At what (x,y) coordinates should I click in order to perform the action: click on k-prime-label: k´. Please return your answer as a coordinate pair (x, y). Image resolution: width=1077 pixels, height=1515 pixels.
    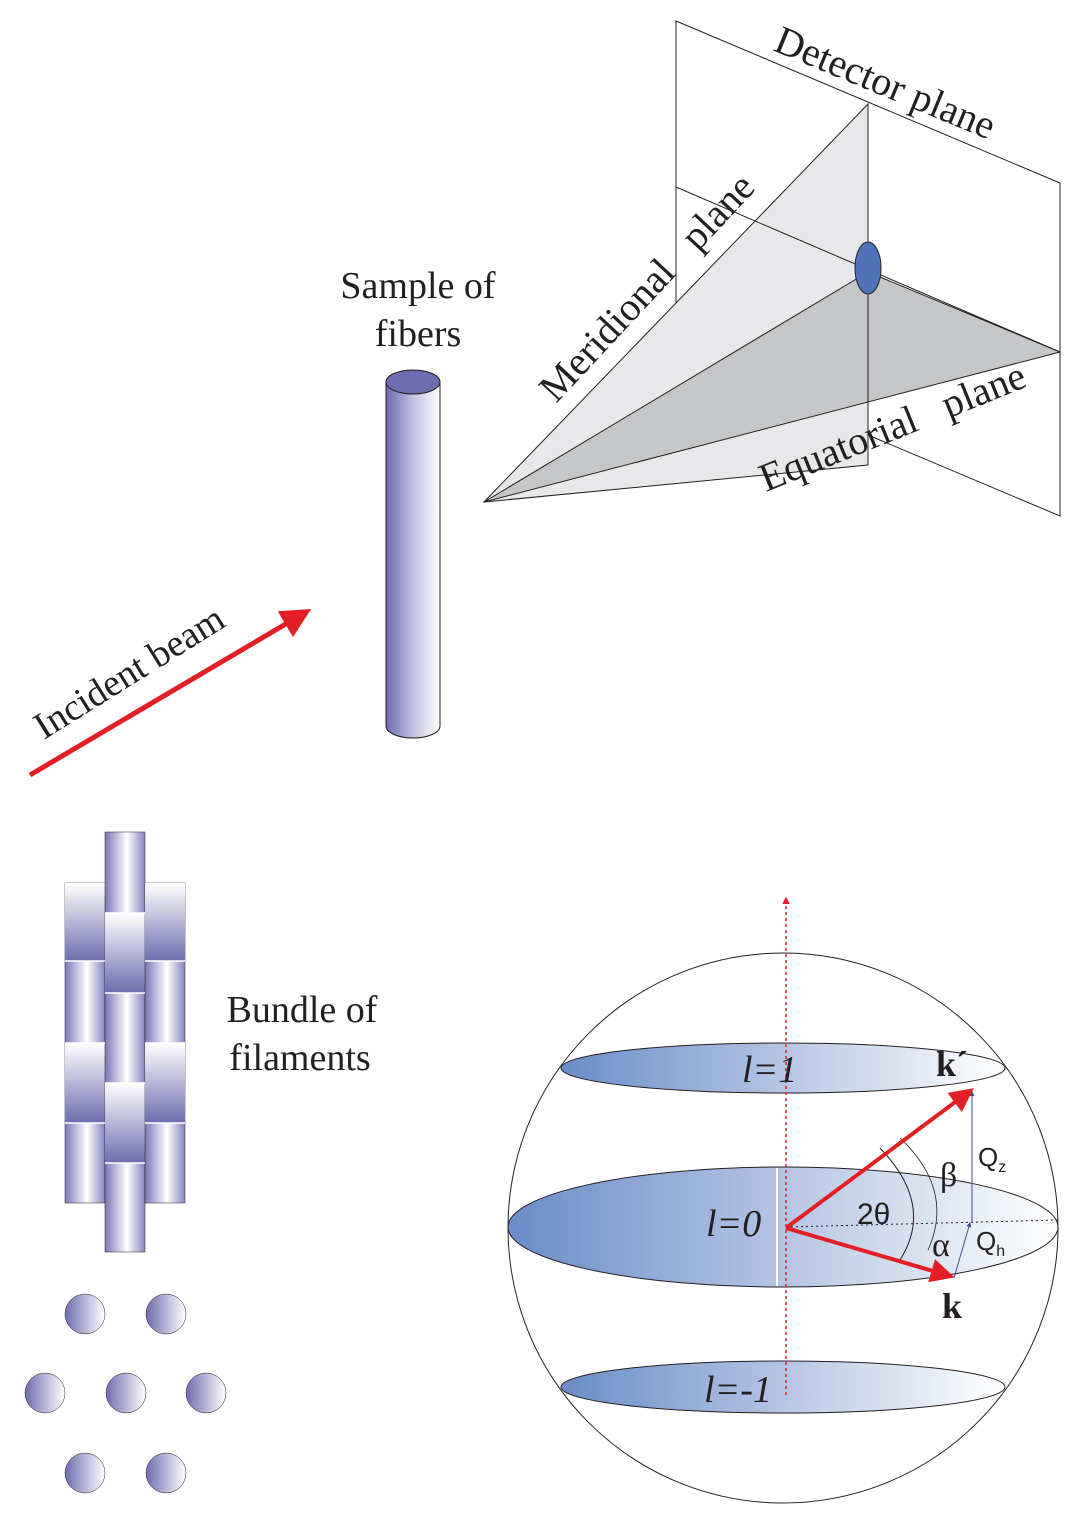
    Looking at the image, I should click on (952, 1064).